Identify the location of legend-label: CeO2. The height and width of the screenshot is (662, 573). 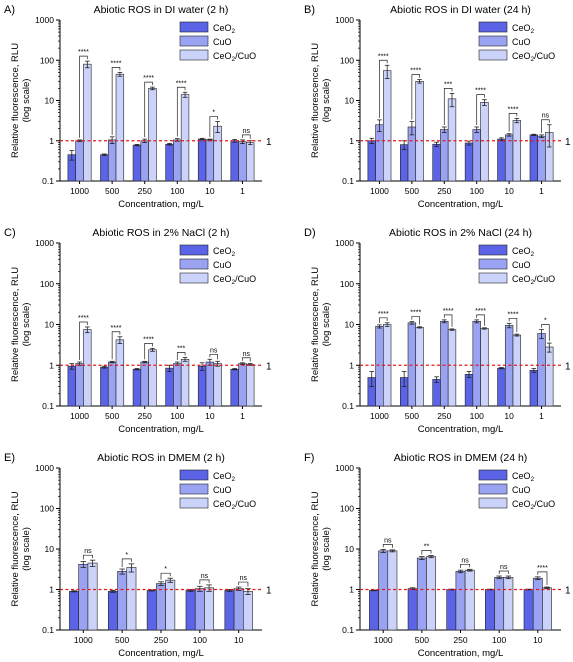
(224, 252).